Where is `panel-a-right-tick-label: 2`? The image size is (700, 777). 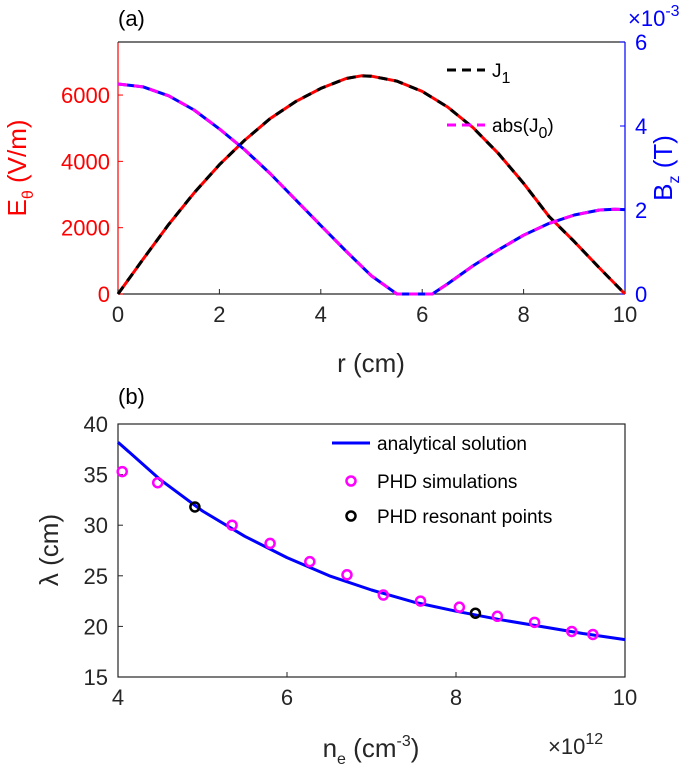
panel-a-right-tick-label: 2 is located at coordinates (641, 210).